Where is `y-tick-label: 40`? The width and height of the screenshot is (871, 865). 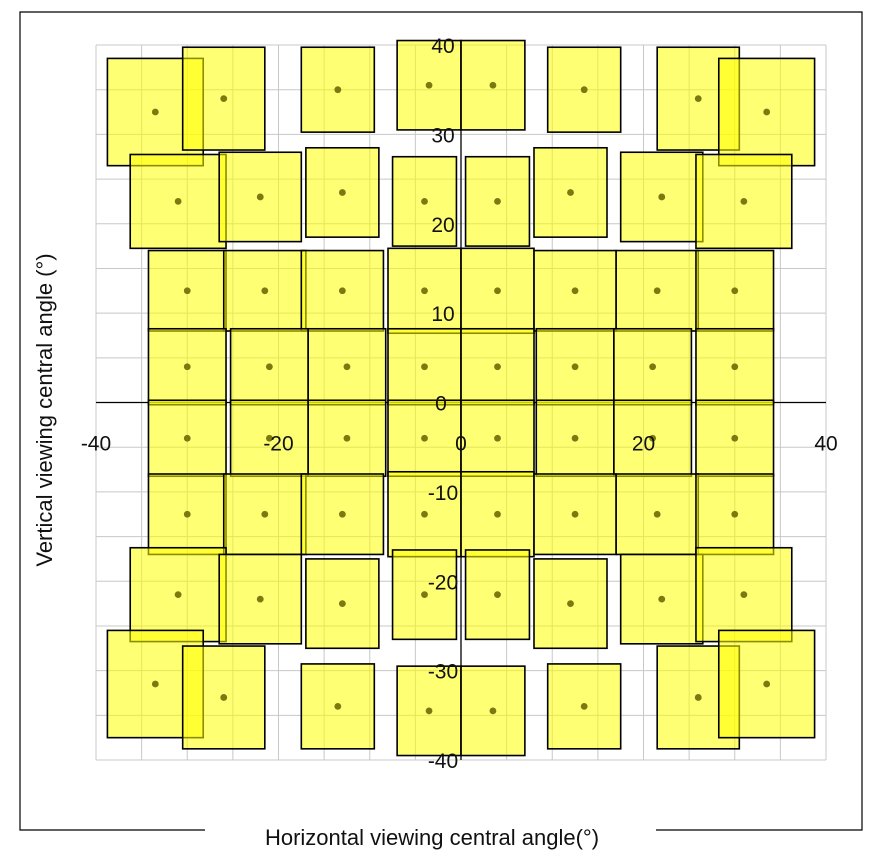 y-tick-label: 40 is located at coordinates (442, 46).